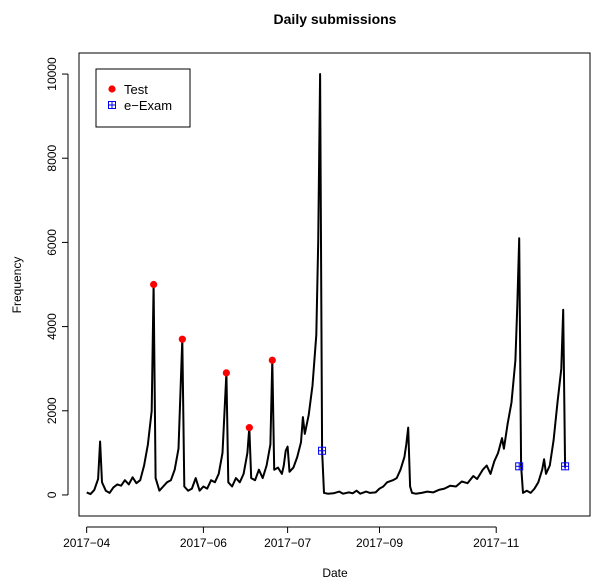 The image size is (592, 582). I want to click on x-tick-label: 2017−09, so click(379, 543).